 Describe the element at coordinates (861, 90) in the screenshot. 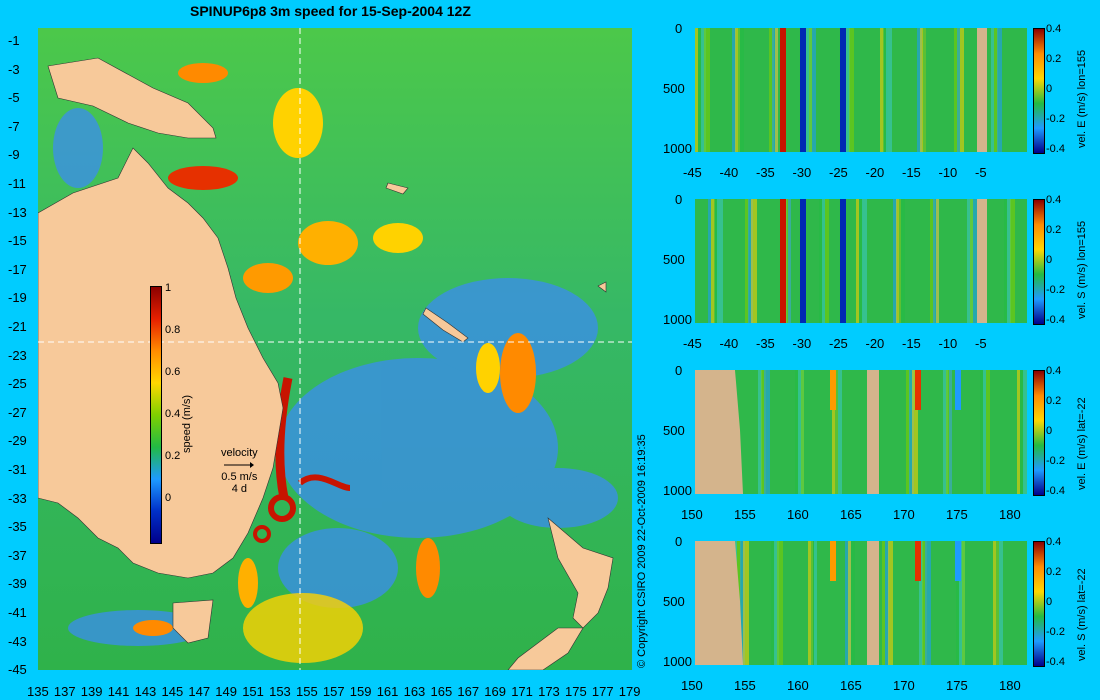

I see `section-field-lon-e` at that location.